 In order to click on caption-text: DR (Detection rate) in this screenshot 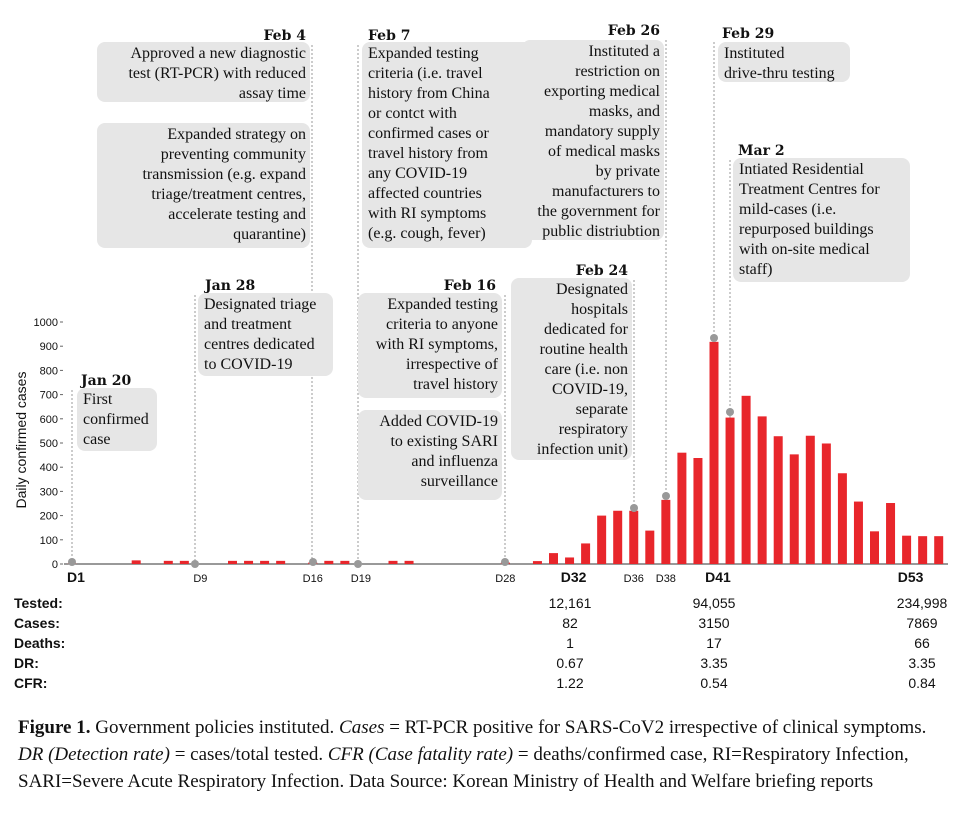, I will do `click(94, 754)`.